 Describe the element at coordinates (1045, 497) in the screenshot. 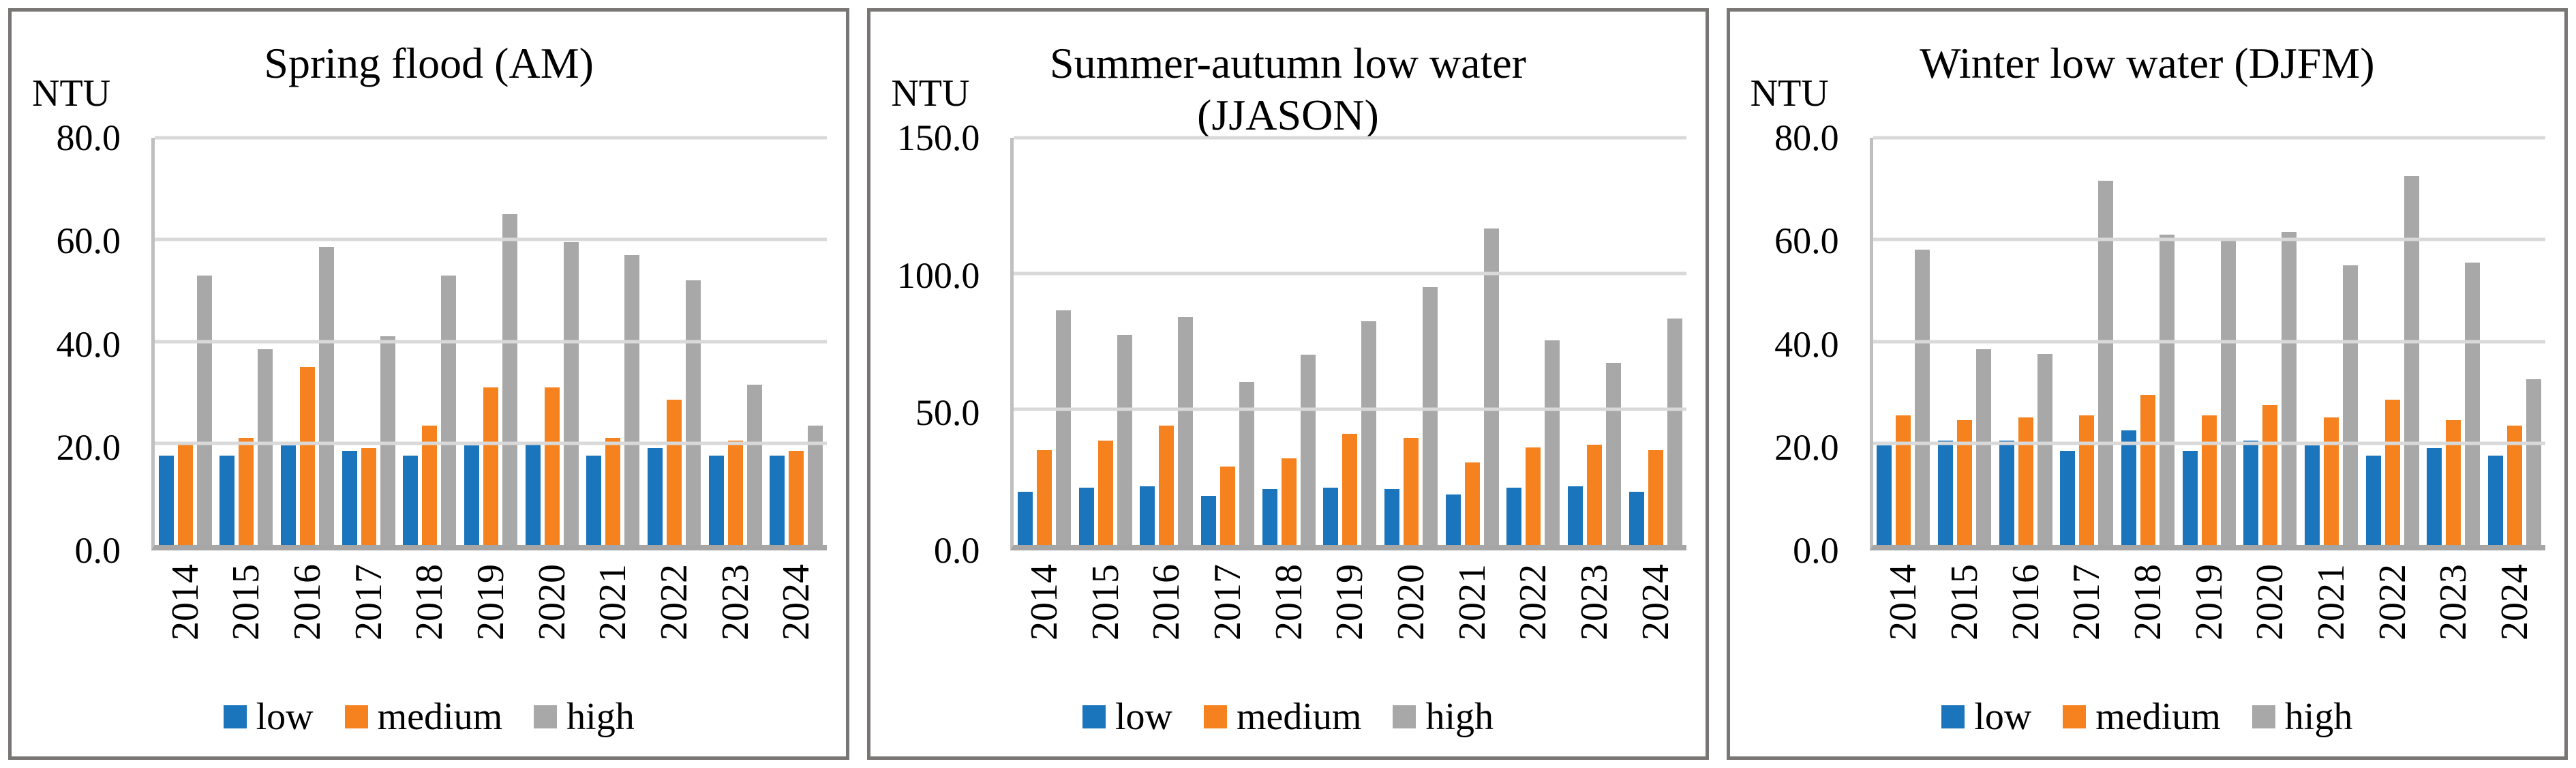

I see `bar-medium-2014` at that location.